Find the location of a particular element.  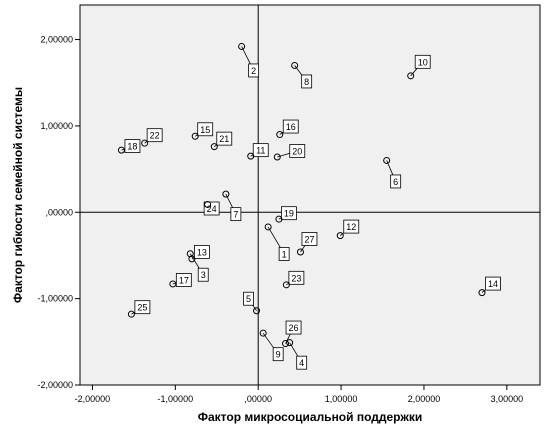

point-label: 8 is located at coordinates (306, 82).